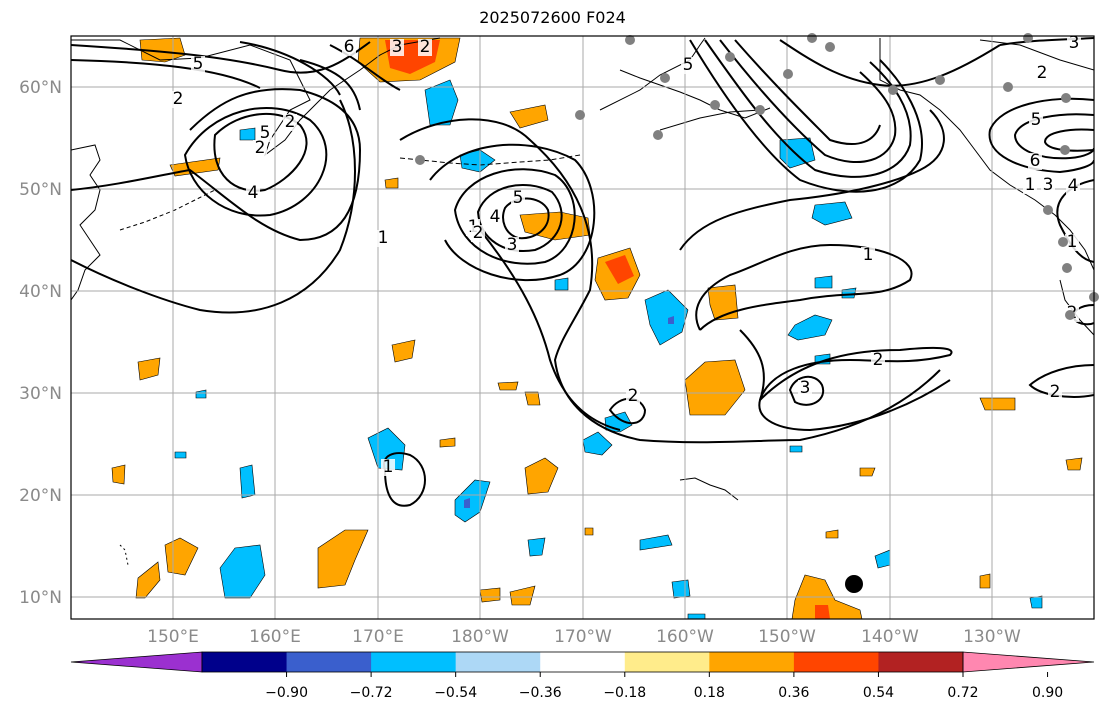 This screenshot has width=1105, height=712. What do you see at coordinates (40, 496) in the screenshot?
I see `lat-label: 20°N` at bounding box center [40, 496].